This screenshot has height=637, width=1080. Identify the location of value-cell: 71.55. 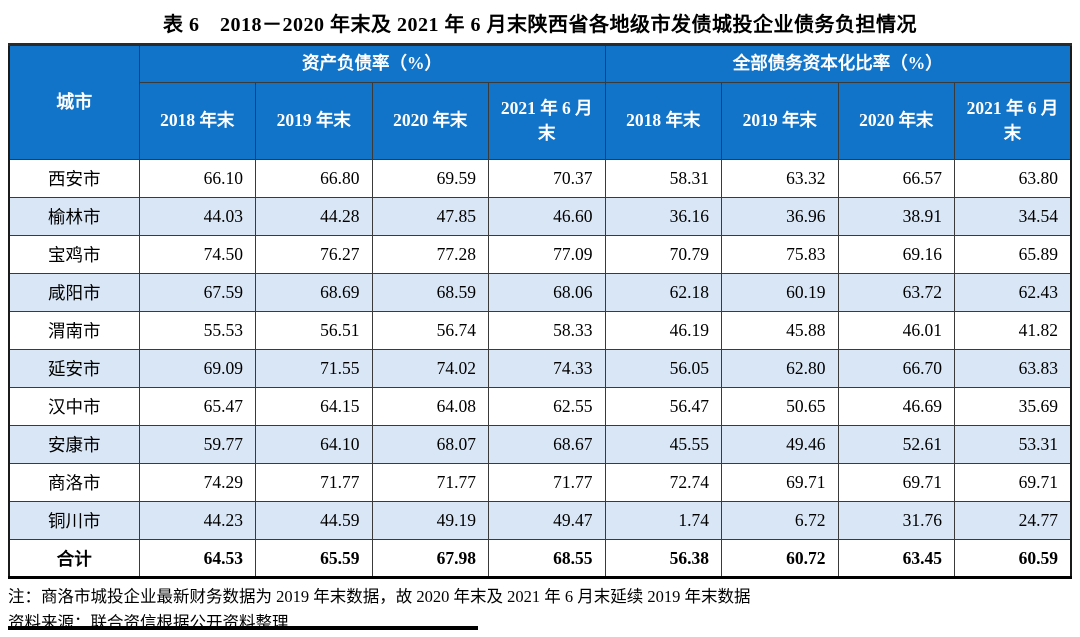
(314, 368).